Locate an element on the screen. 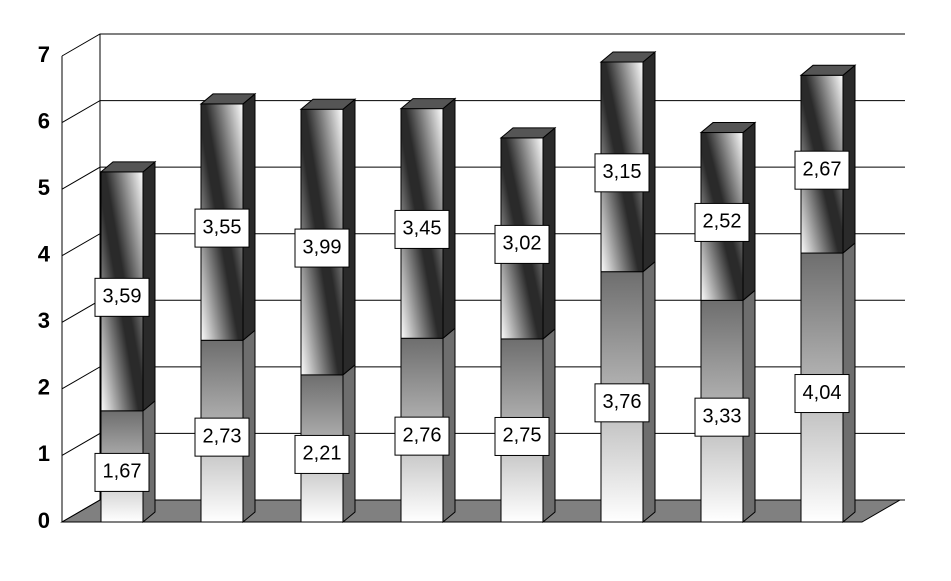  value-label: 3,99 is located at coordinates (322, 247).